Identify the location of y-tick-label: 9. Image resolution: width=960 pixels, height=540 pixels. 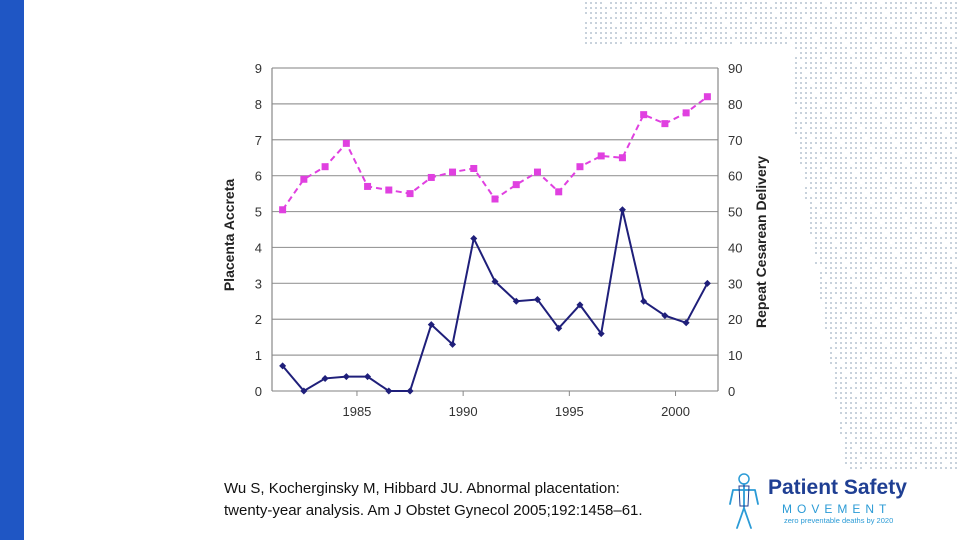
(258, 68).